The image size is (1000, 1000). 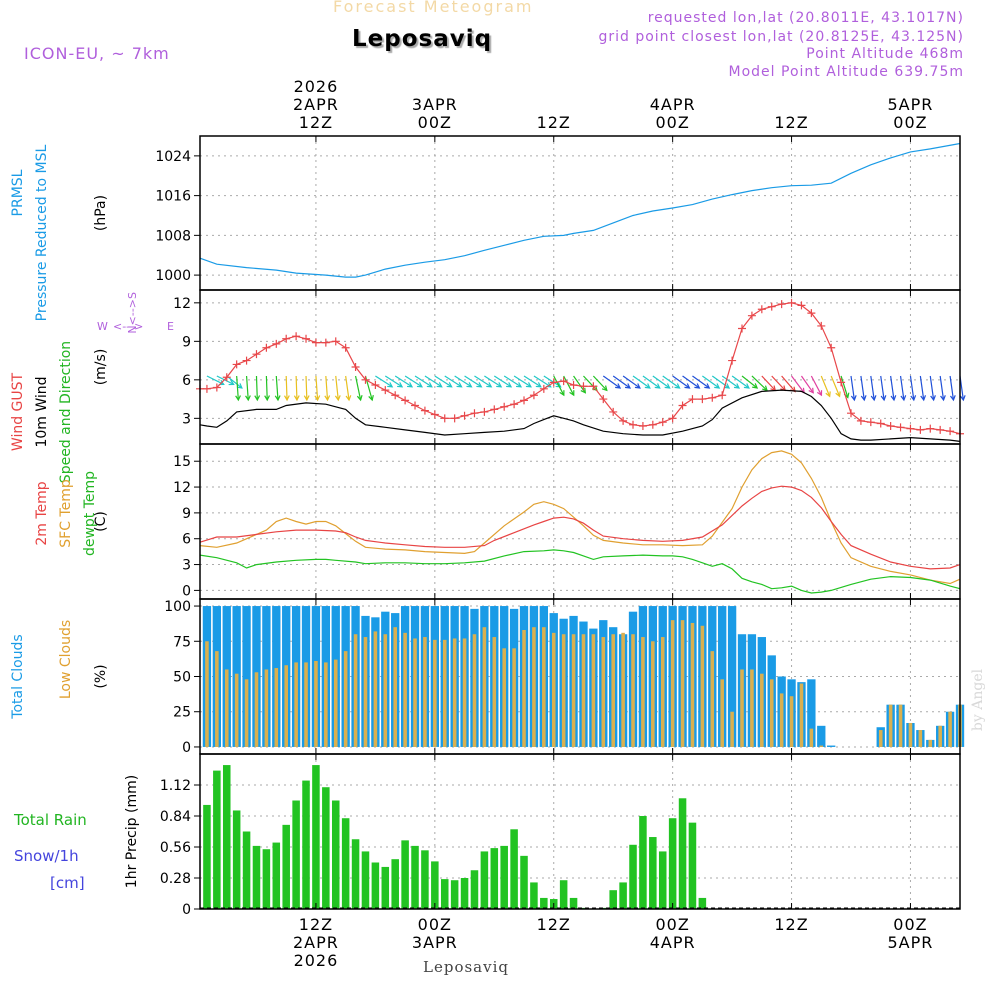 I want to click on precip-frame, so click(x=580, y=831).